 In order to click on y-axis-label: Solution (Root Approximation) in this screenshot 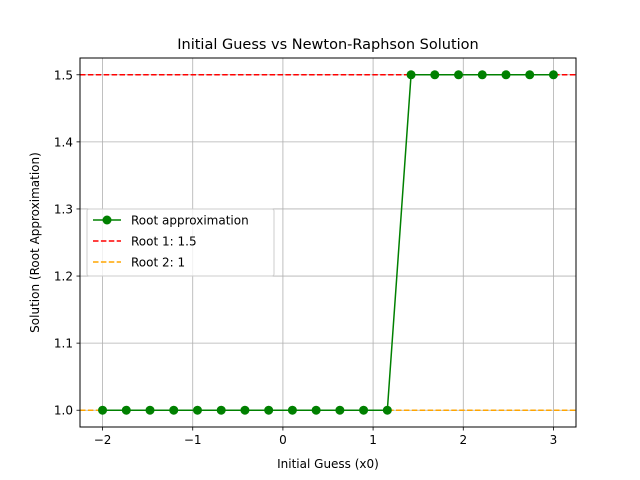, I will do `click(35, 242)`.